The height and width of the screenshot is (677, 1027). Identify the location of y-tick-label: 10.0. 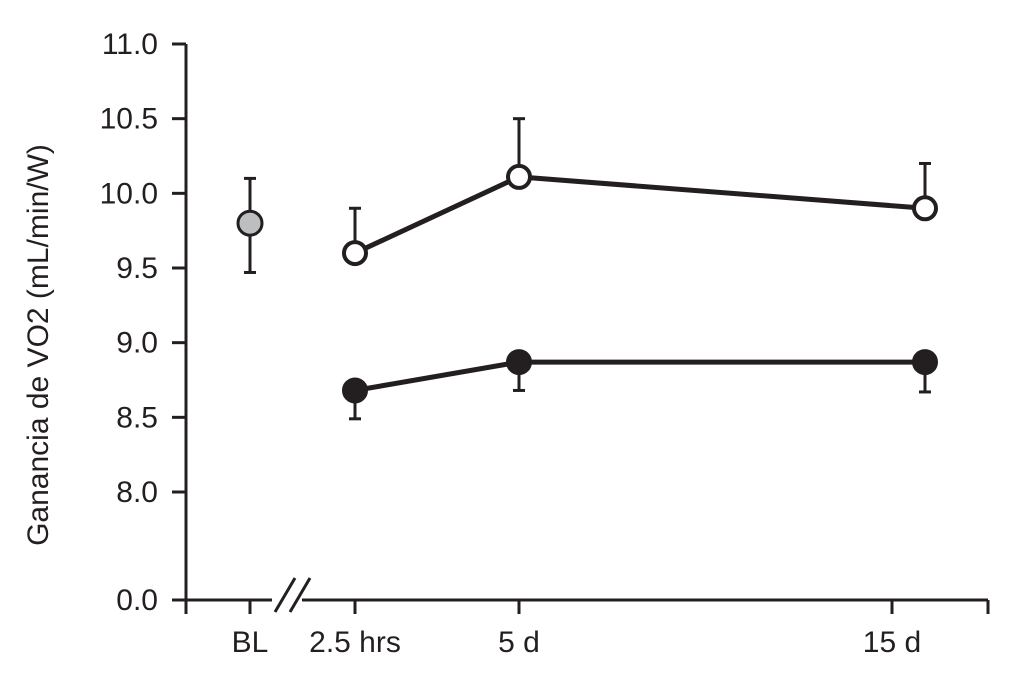
(129, 193).